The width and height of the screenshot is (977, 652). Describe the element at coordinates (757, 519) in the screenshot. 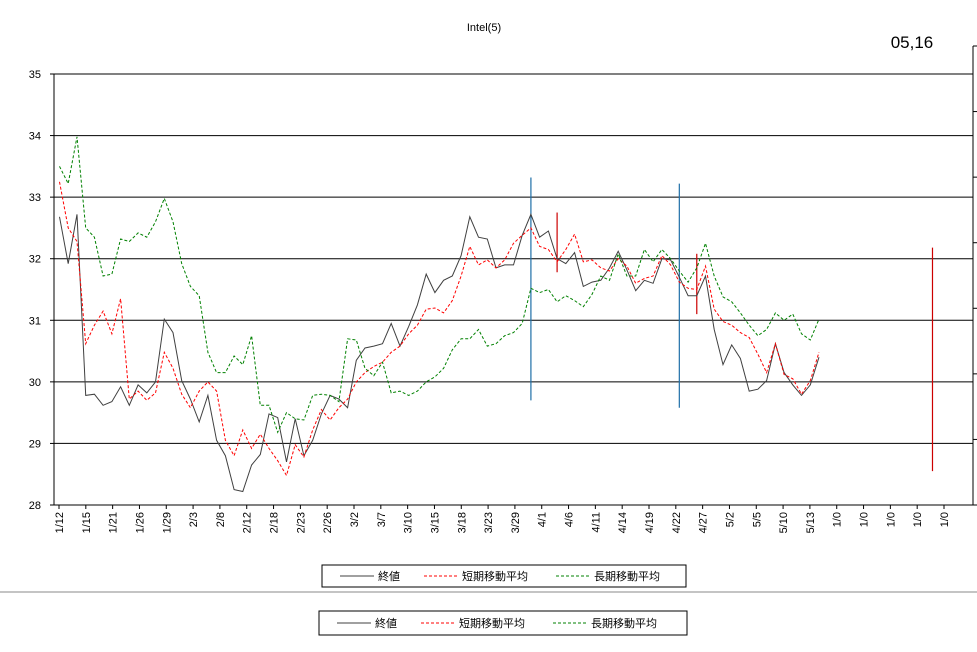

I see `x-tick-label: 5/5` at that location.